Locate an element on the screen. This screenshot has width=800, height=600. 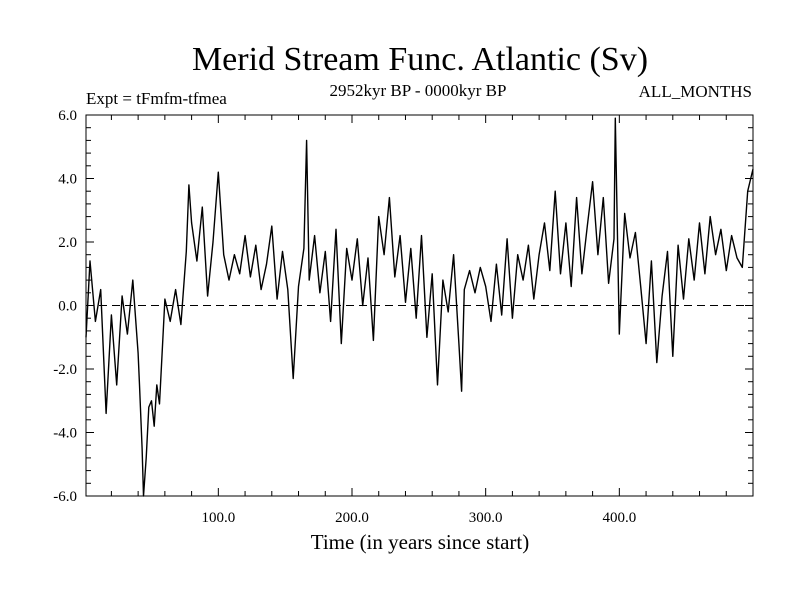
y-tick-label: 0.0 is located at coordinates (67, 307).